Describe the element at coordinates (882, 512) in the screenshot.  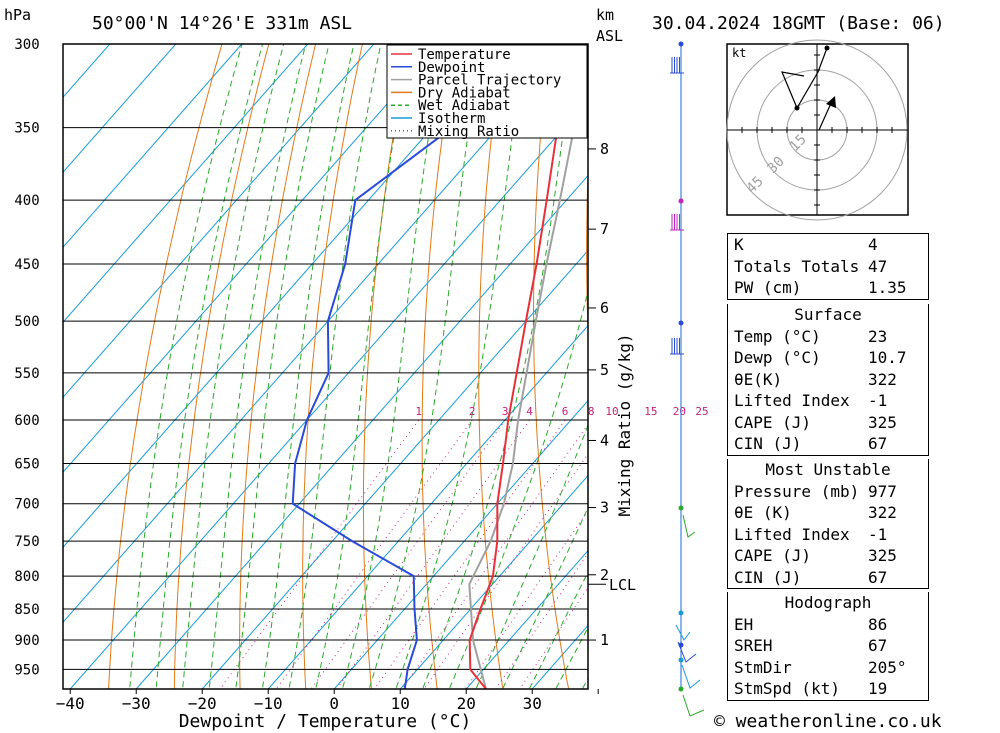
I see `row-value: 322` at that location.